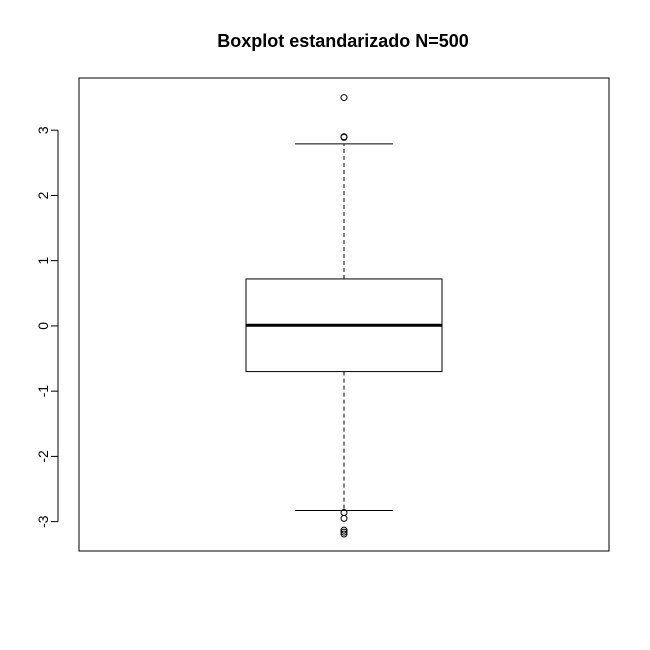 The height and width of the screenshot is (650, 650). What do you see at coordinates (43, 521) in the screenshot?
I see `y-tick-label: -3` at bounding box center [43, 521].